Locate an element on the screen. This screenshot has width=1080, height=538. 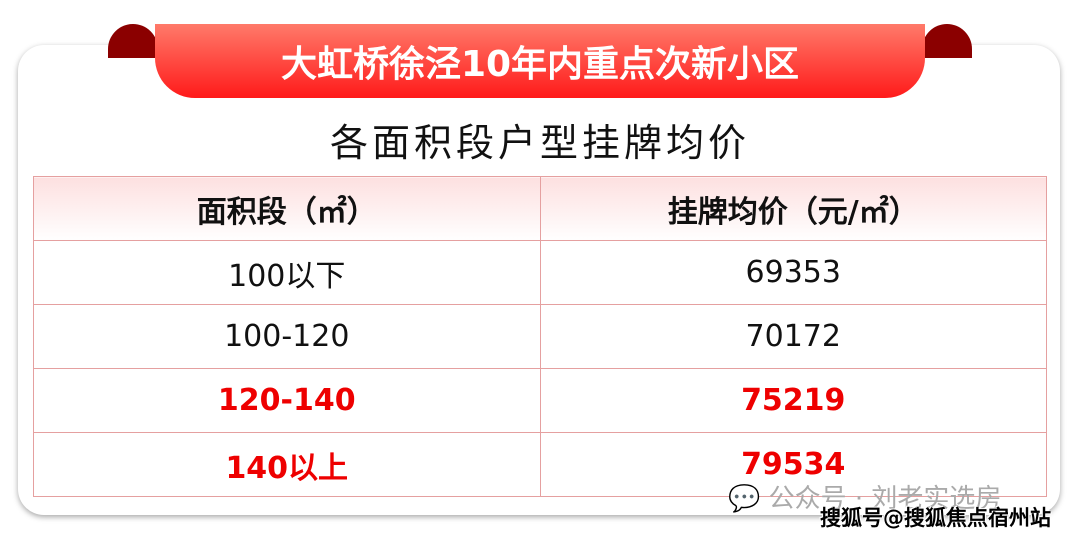
area-cell: 100-120 is located at coordinates (287, 336).